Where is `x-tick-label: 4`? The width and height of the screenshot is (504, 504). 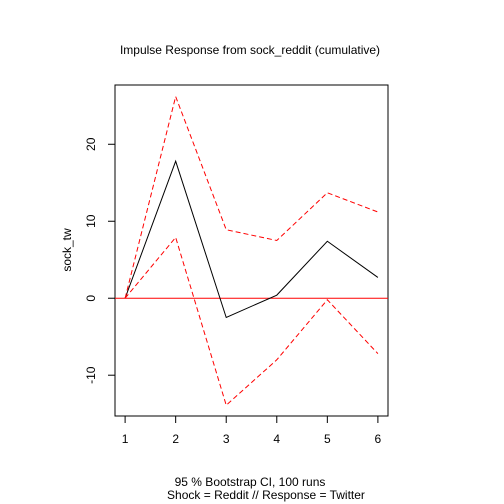
x-tick-label: 4 is located at coordinates (276, 439).